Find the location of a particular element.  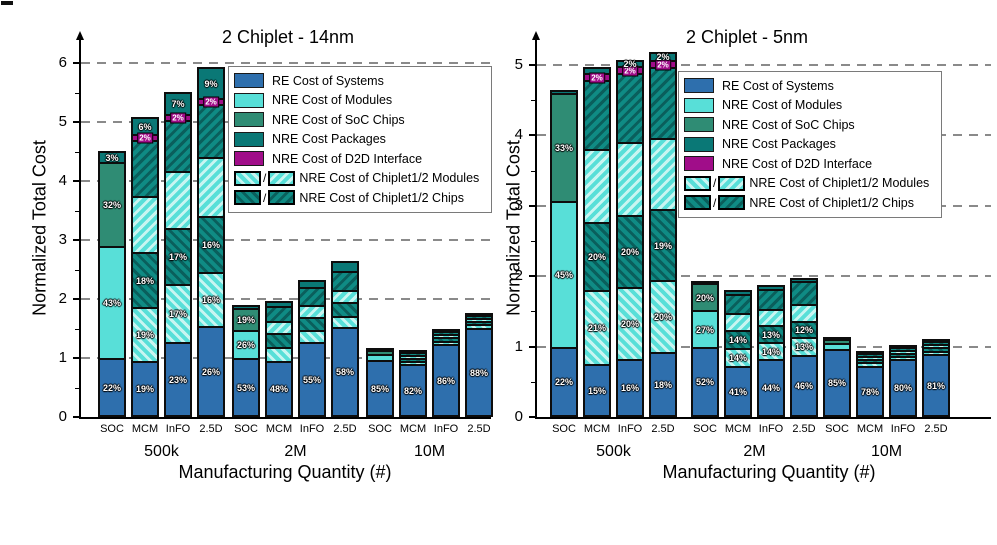

bar-segment-re: 41% is located at coordinates (738, 391).